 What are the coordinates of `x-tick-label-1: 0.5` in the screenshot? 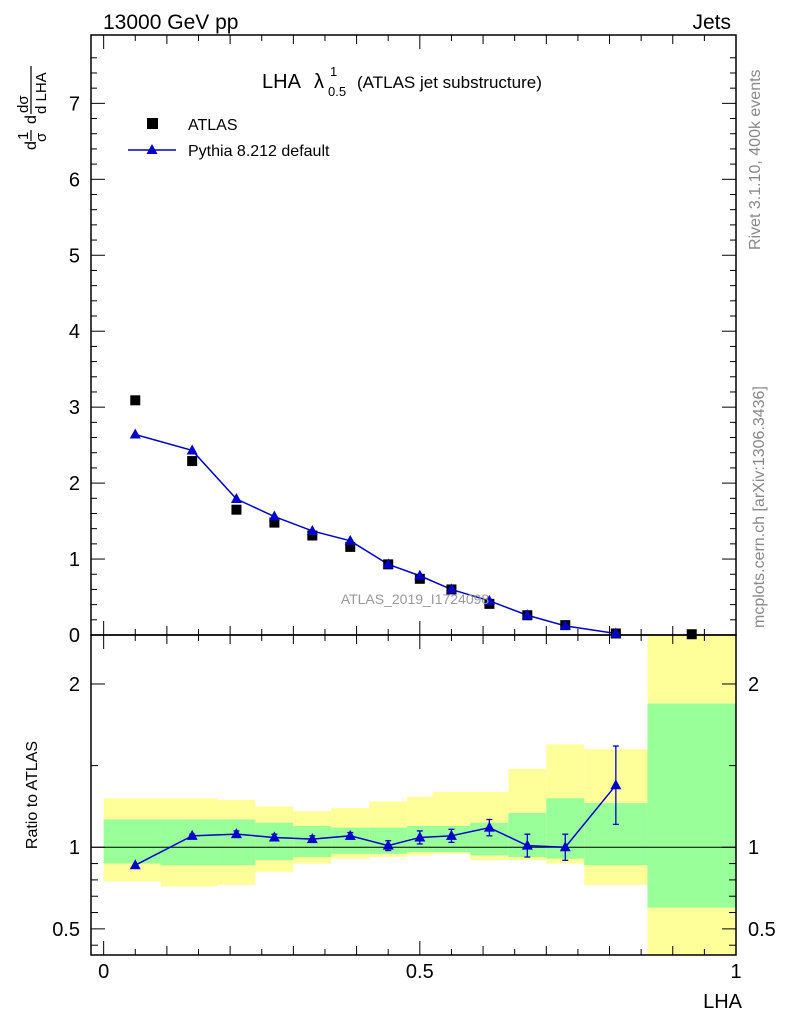 It's located at (420, 972).